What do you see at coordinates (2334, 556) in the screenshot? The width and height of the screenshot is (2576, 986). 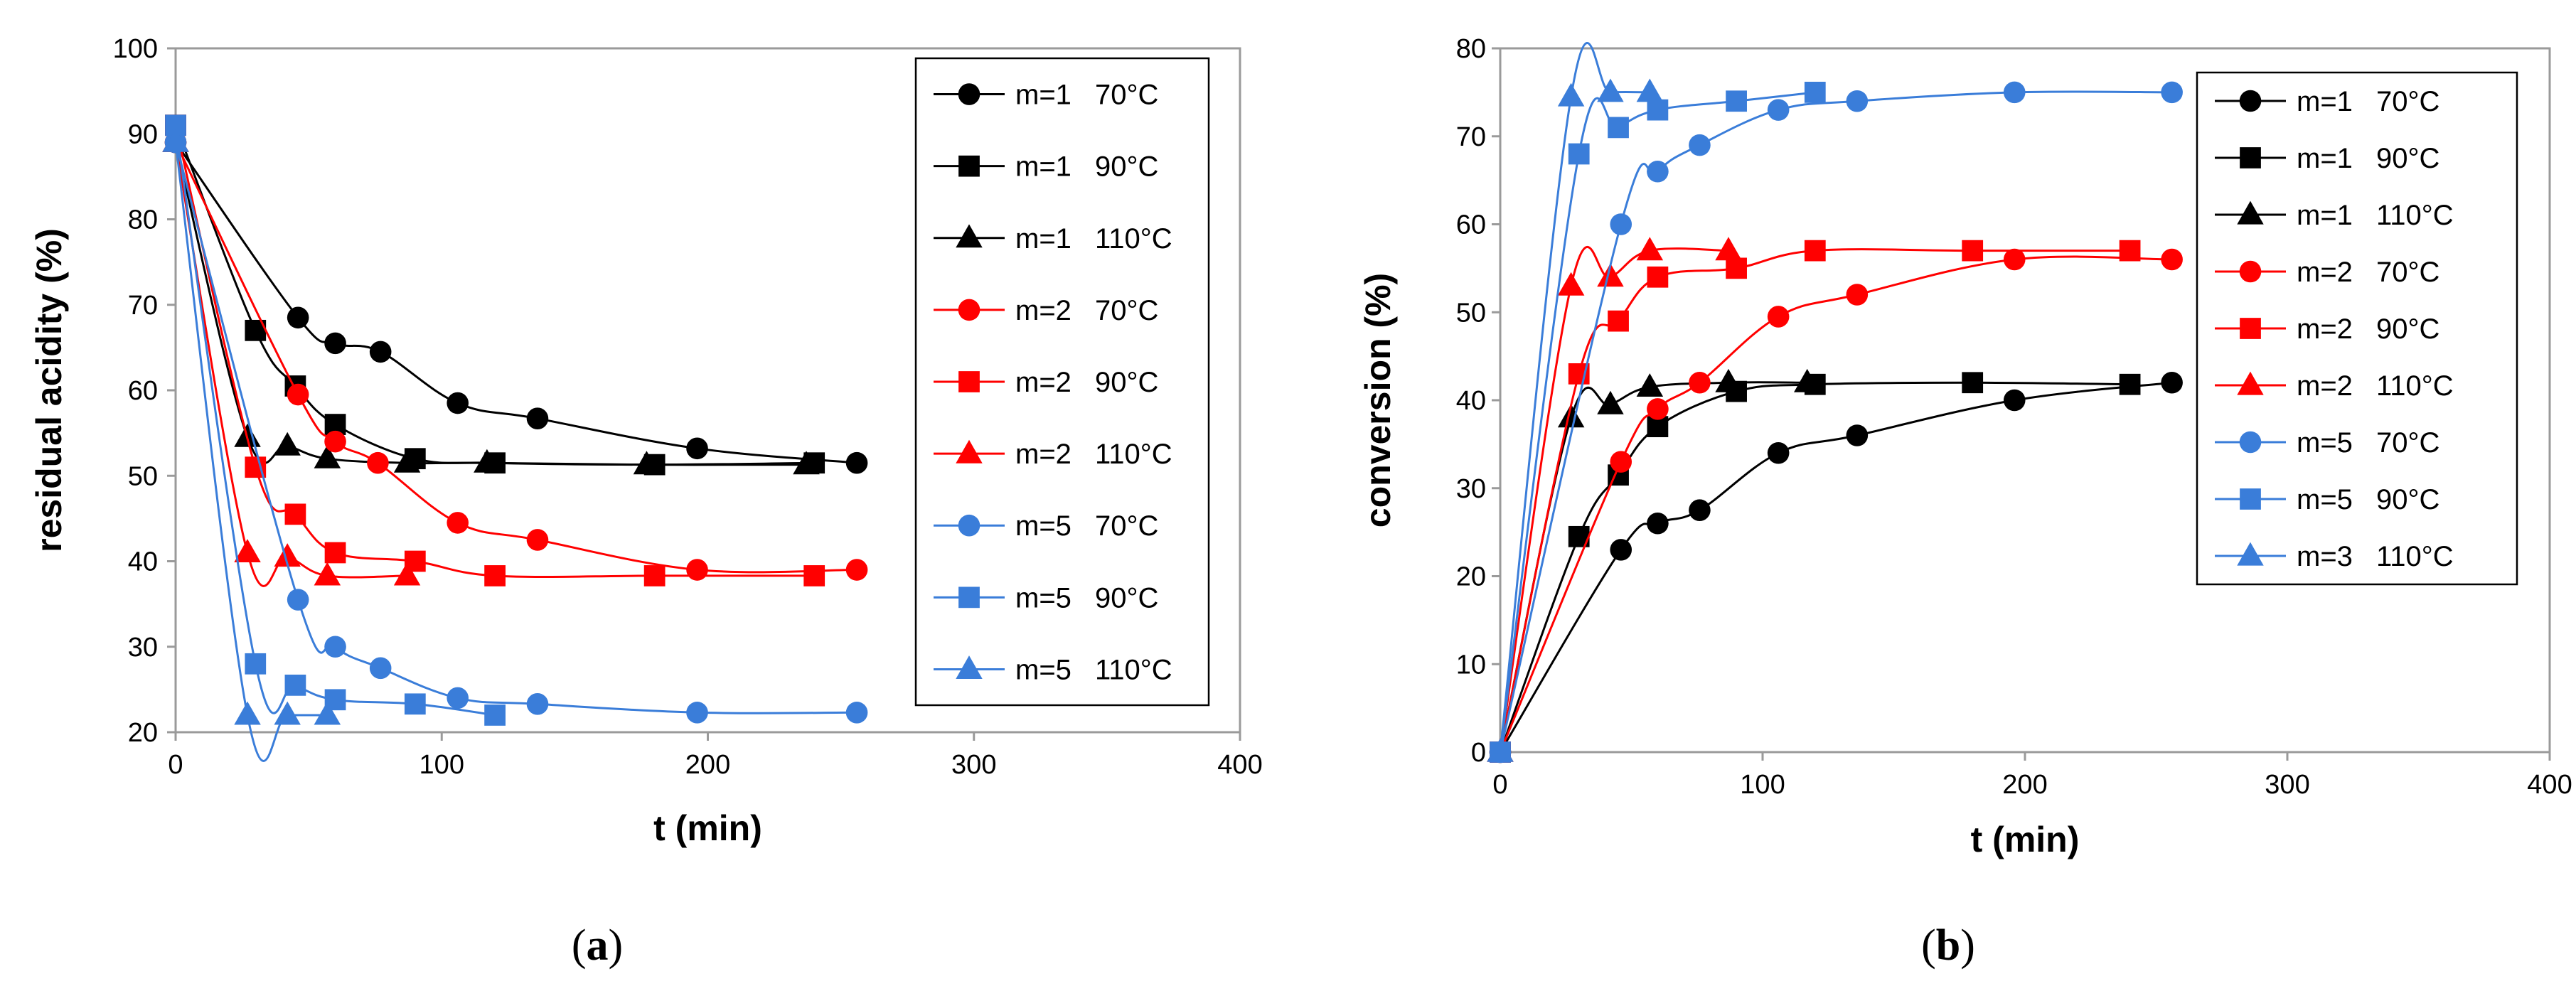 I see `legend-item: m=3 110°C` at bounding box center [2334, 556].